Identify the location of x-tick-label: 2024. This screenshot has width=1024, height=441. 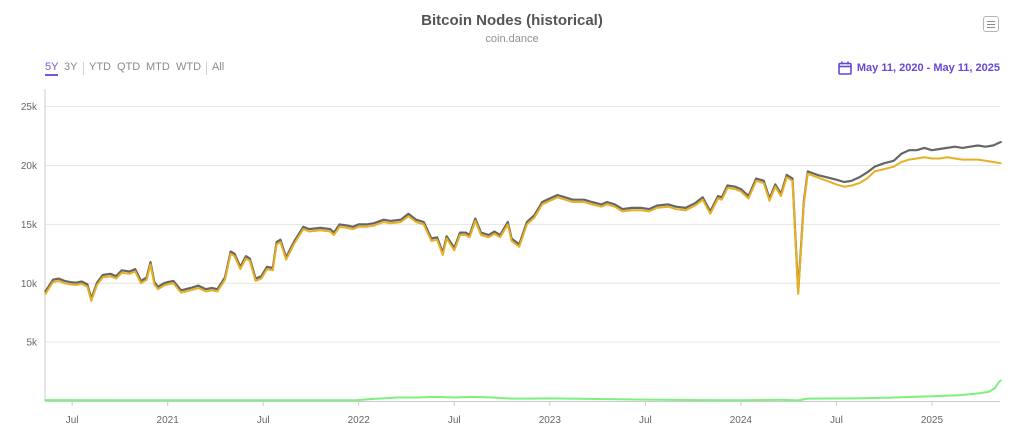
(741, 420).